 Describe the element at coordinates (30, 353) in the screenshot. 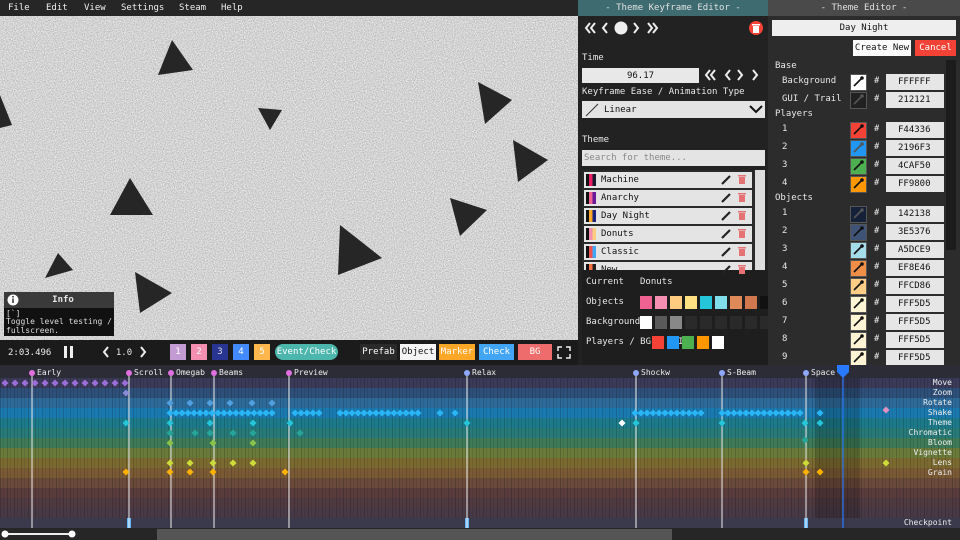

I see `time-display: 2:03.496` at that location.